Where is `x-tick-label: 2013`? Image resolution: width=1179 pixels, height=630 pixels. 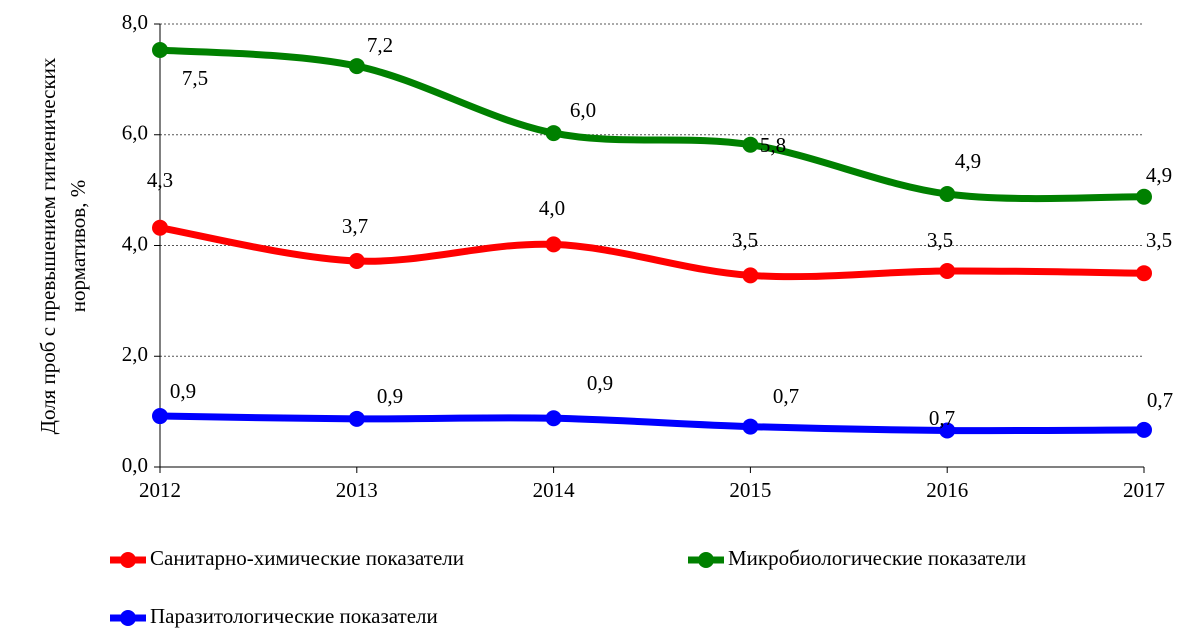 x-tick-label: 2013 is located at coordinates (357, 490).